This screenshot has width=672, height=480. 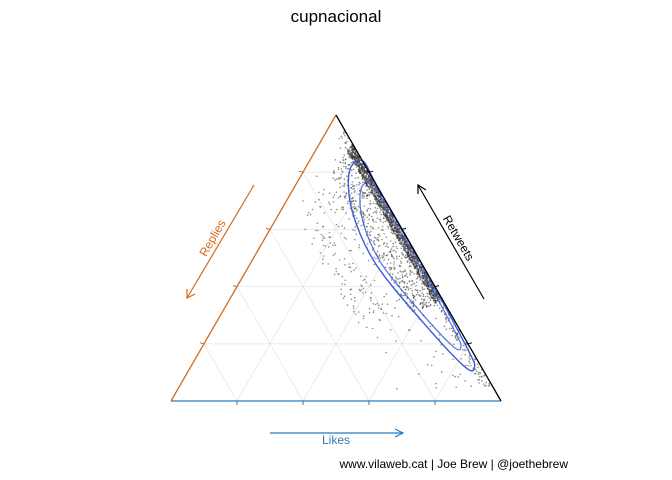 I want to click on replies-axis-arrow, so click(x=220, y=241).